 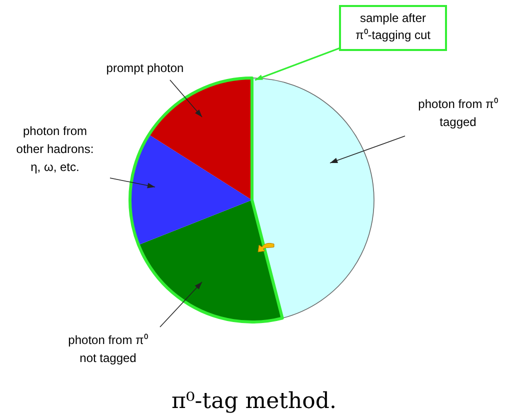 What do you see at coordinates (108, 349) in the screenshot?
I see `slice-label: photon from π⁰ not tagged` at bounding box center [108, 349].